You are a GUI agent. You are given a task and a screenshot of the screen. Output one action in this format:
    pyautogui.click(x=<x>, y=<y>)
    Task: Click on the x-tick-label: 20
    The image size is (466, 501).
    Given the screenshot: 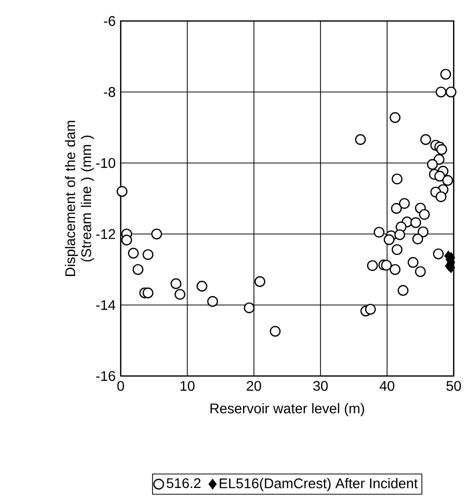 What is the action you would take?
    pyautogui.click(x=254, y=385)
    